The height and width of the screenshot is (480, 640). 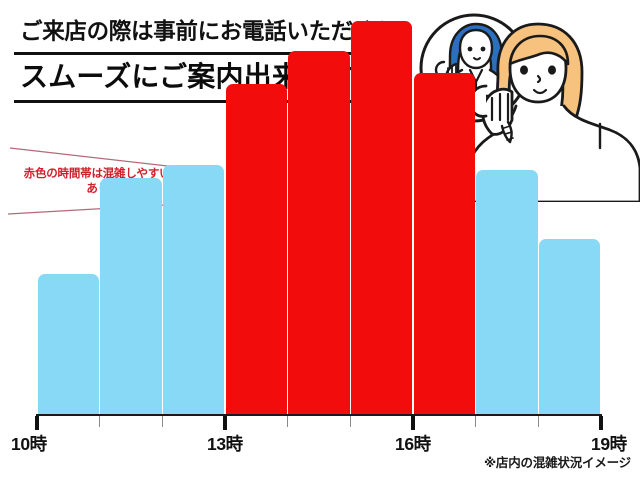 What do you see at coordinates (29, 444) in the screenshot?
I see `x-axis-tick-label: 10時` at bounding box center [29, 444].